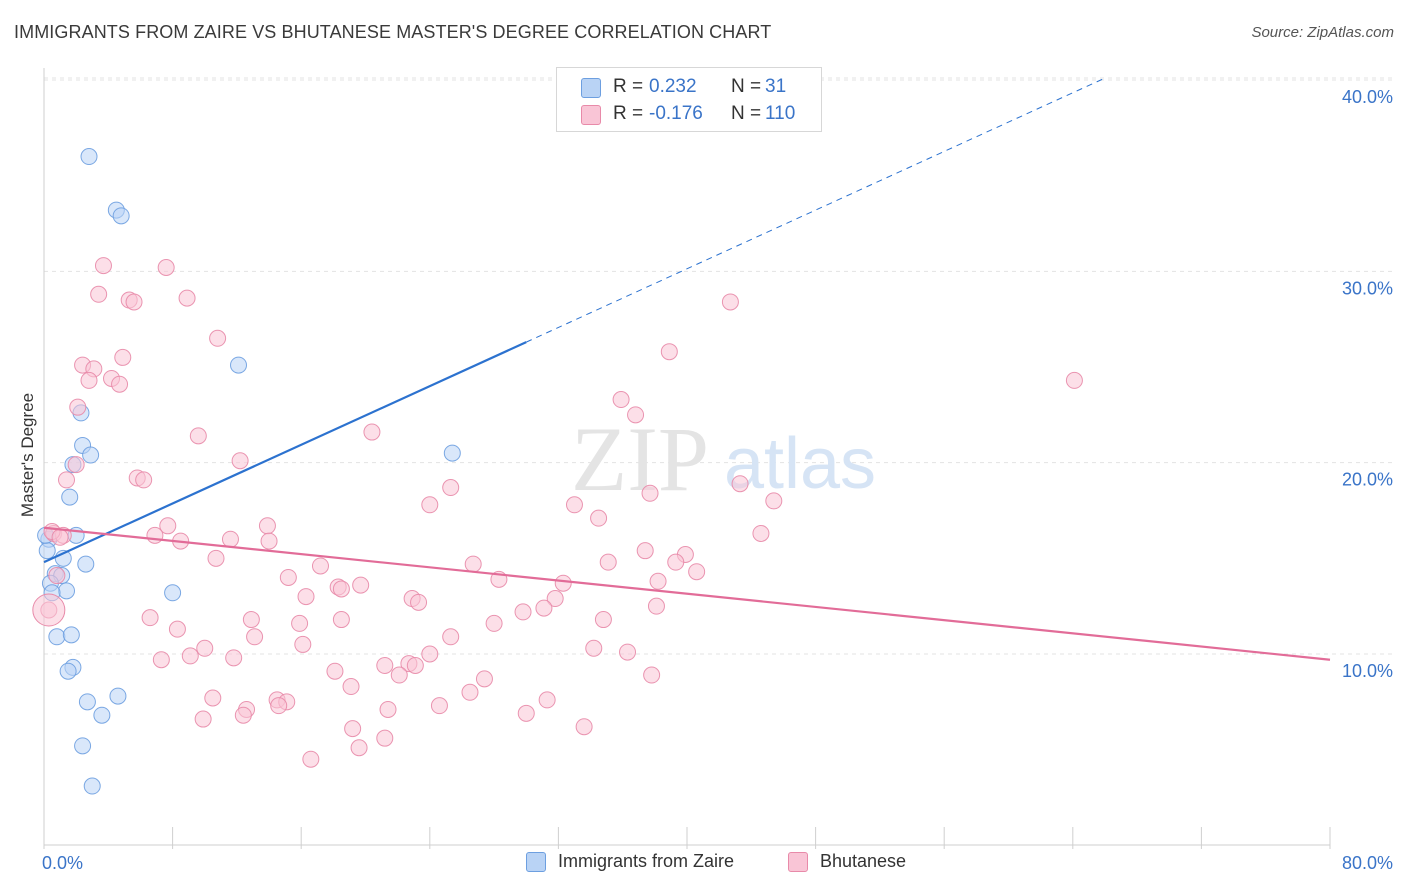  What do you see at coordinates (285, 452) in the screenshot?
I see `trend-line-zaire` at bounding box center [285, 452].